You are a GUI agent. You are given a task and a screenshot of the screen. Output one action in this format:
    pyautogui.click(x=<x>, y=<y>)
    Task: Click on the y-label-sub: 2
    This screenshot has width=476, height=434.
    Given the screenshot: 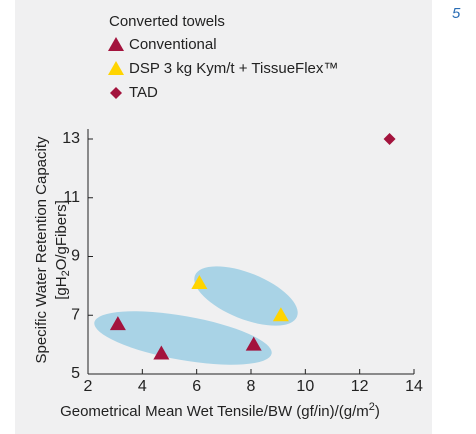 What is the action you would take?
    pyautogui.click(x=66, y=273)
    